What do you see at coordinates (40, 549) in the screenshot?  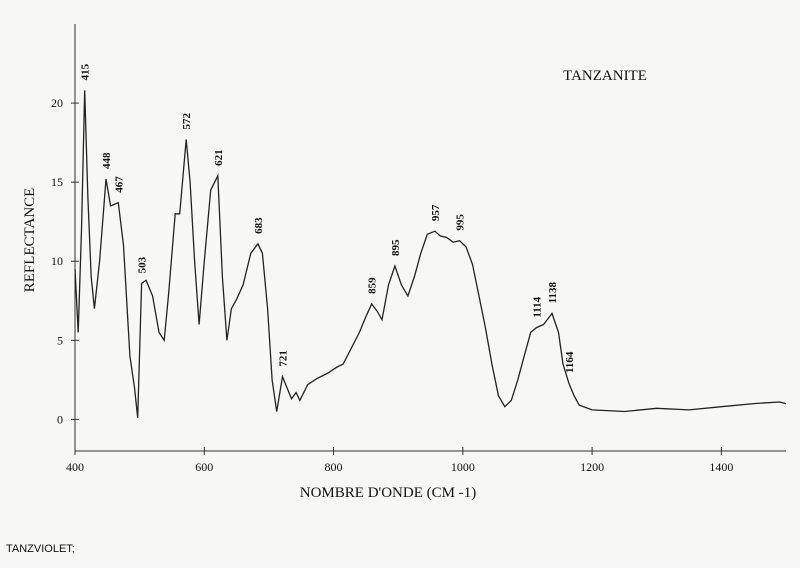 I see `footer: TANZVIOLET;` at bounding box center [40, 549].